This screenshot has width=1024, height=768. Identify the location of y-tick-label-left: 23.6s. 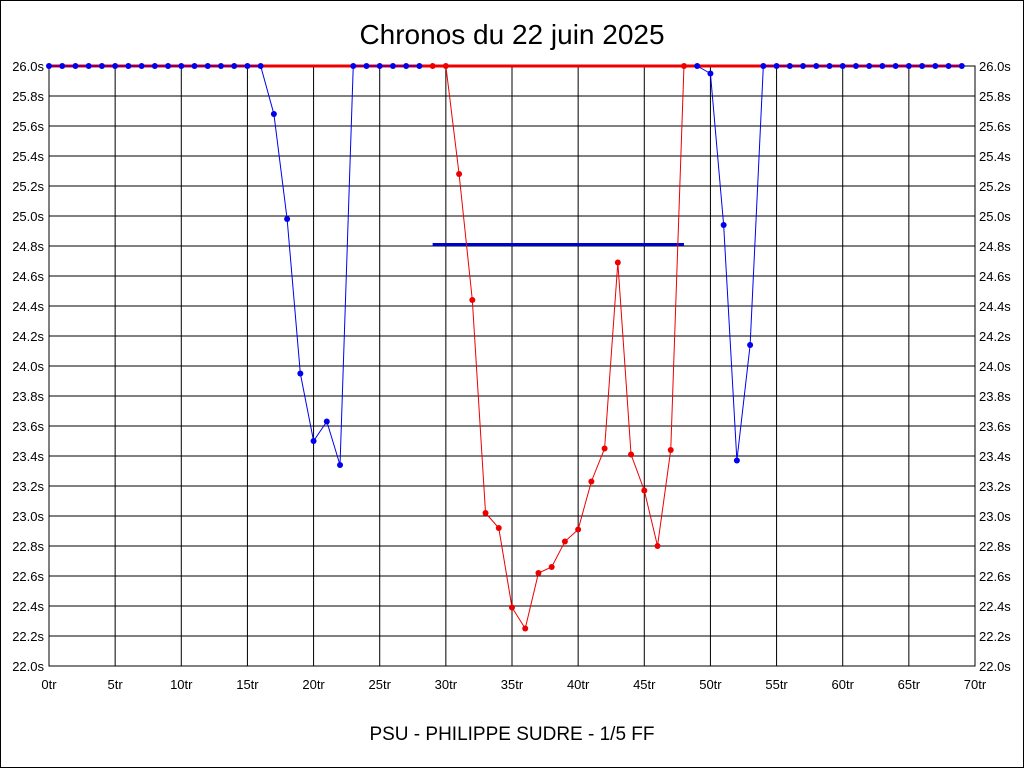
(28, 426).